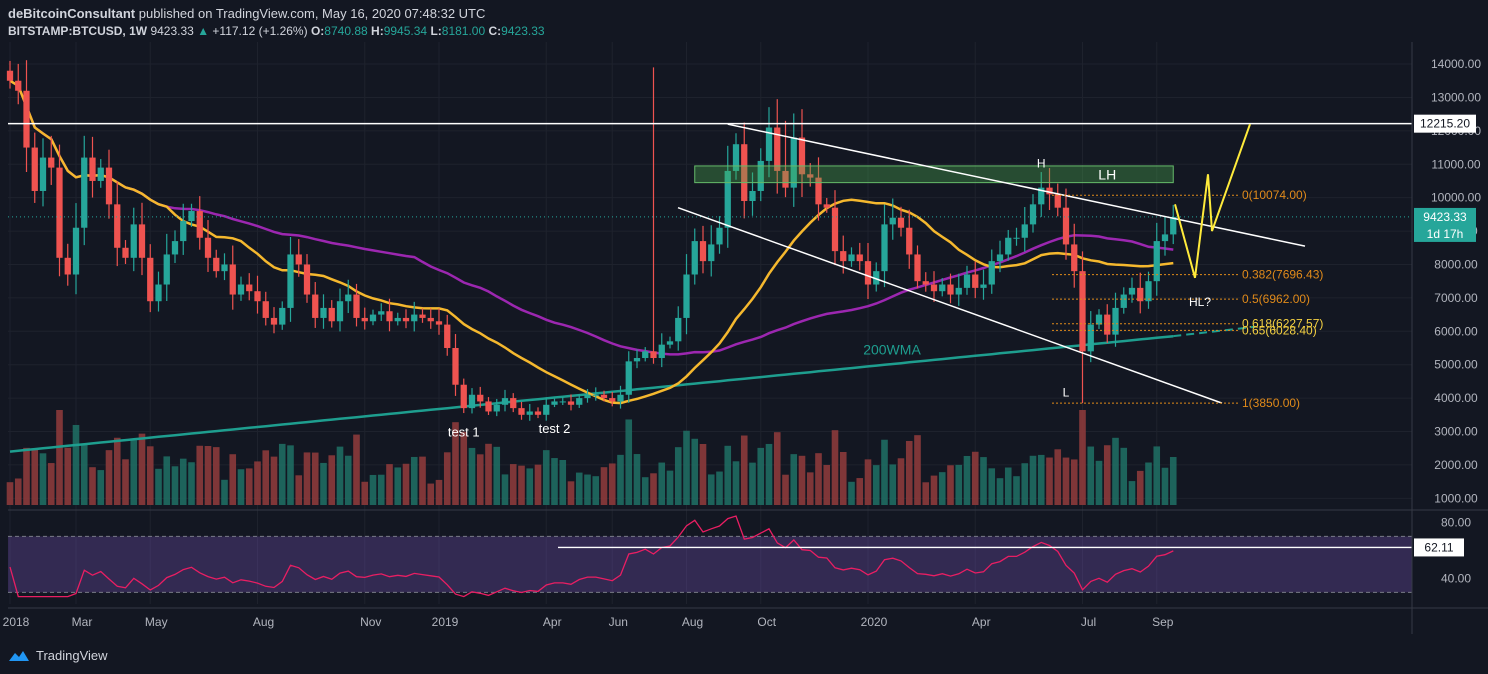  Describe the element at coordinates (1456, 198) in the screenshot. I see `price-tick-label: 10000.00` at that location.